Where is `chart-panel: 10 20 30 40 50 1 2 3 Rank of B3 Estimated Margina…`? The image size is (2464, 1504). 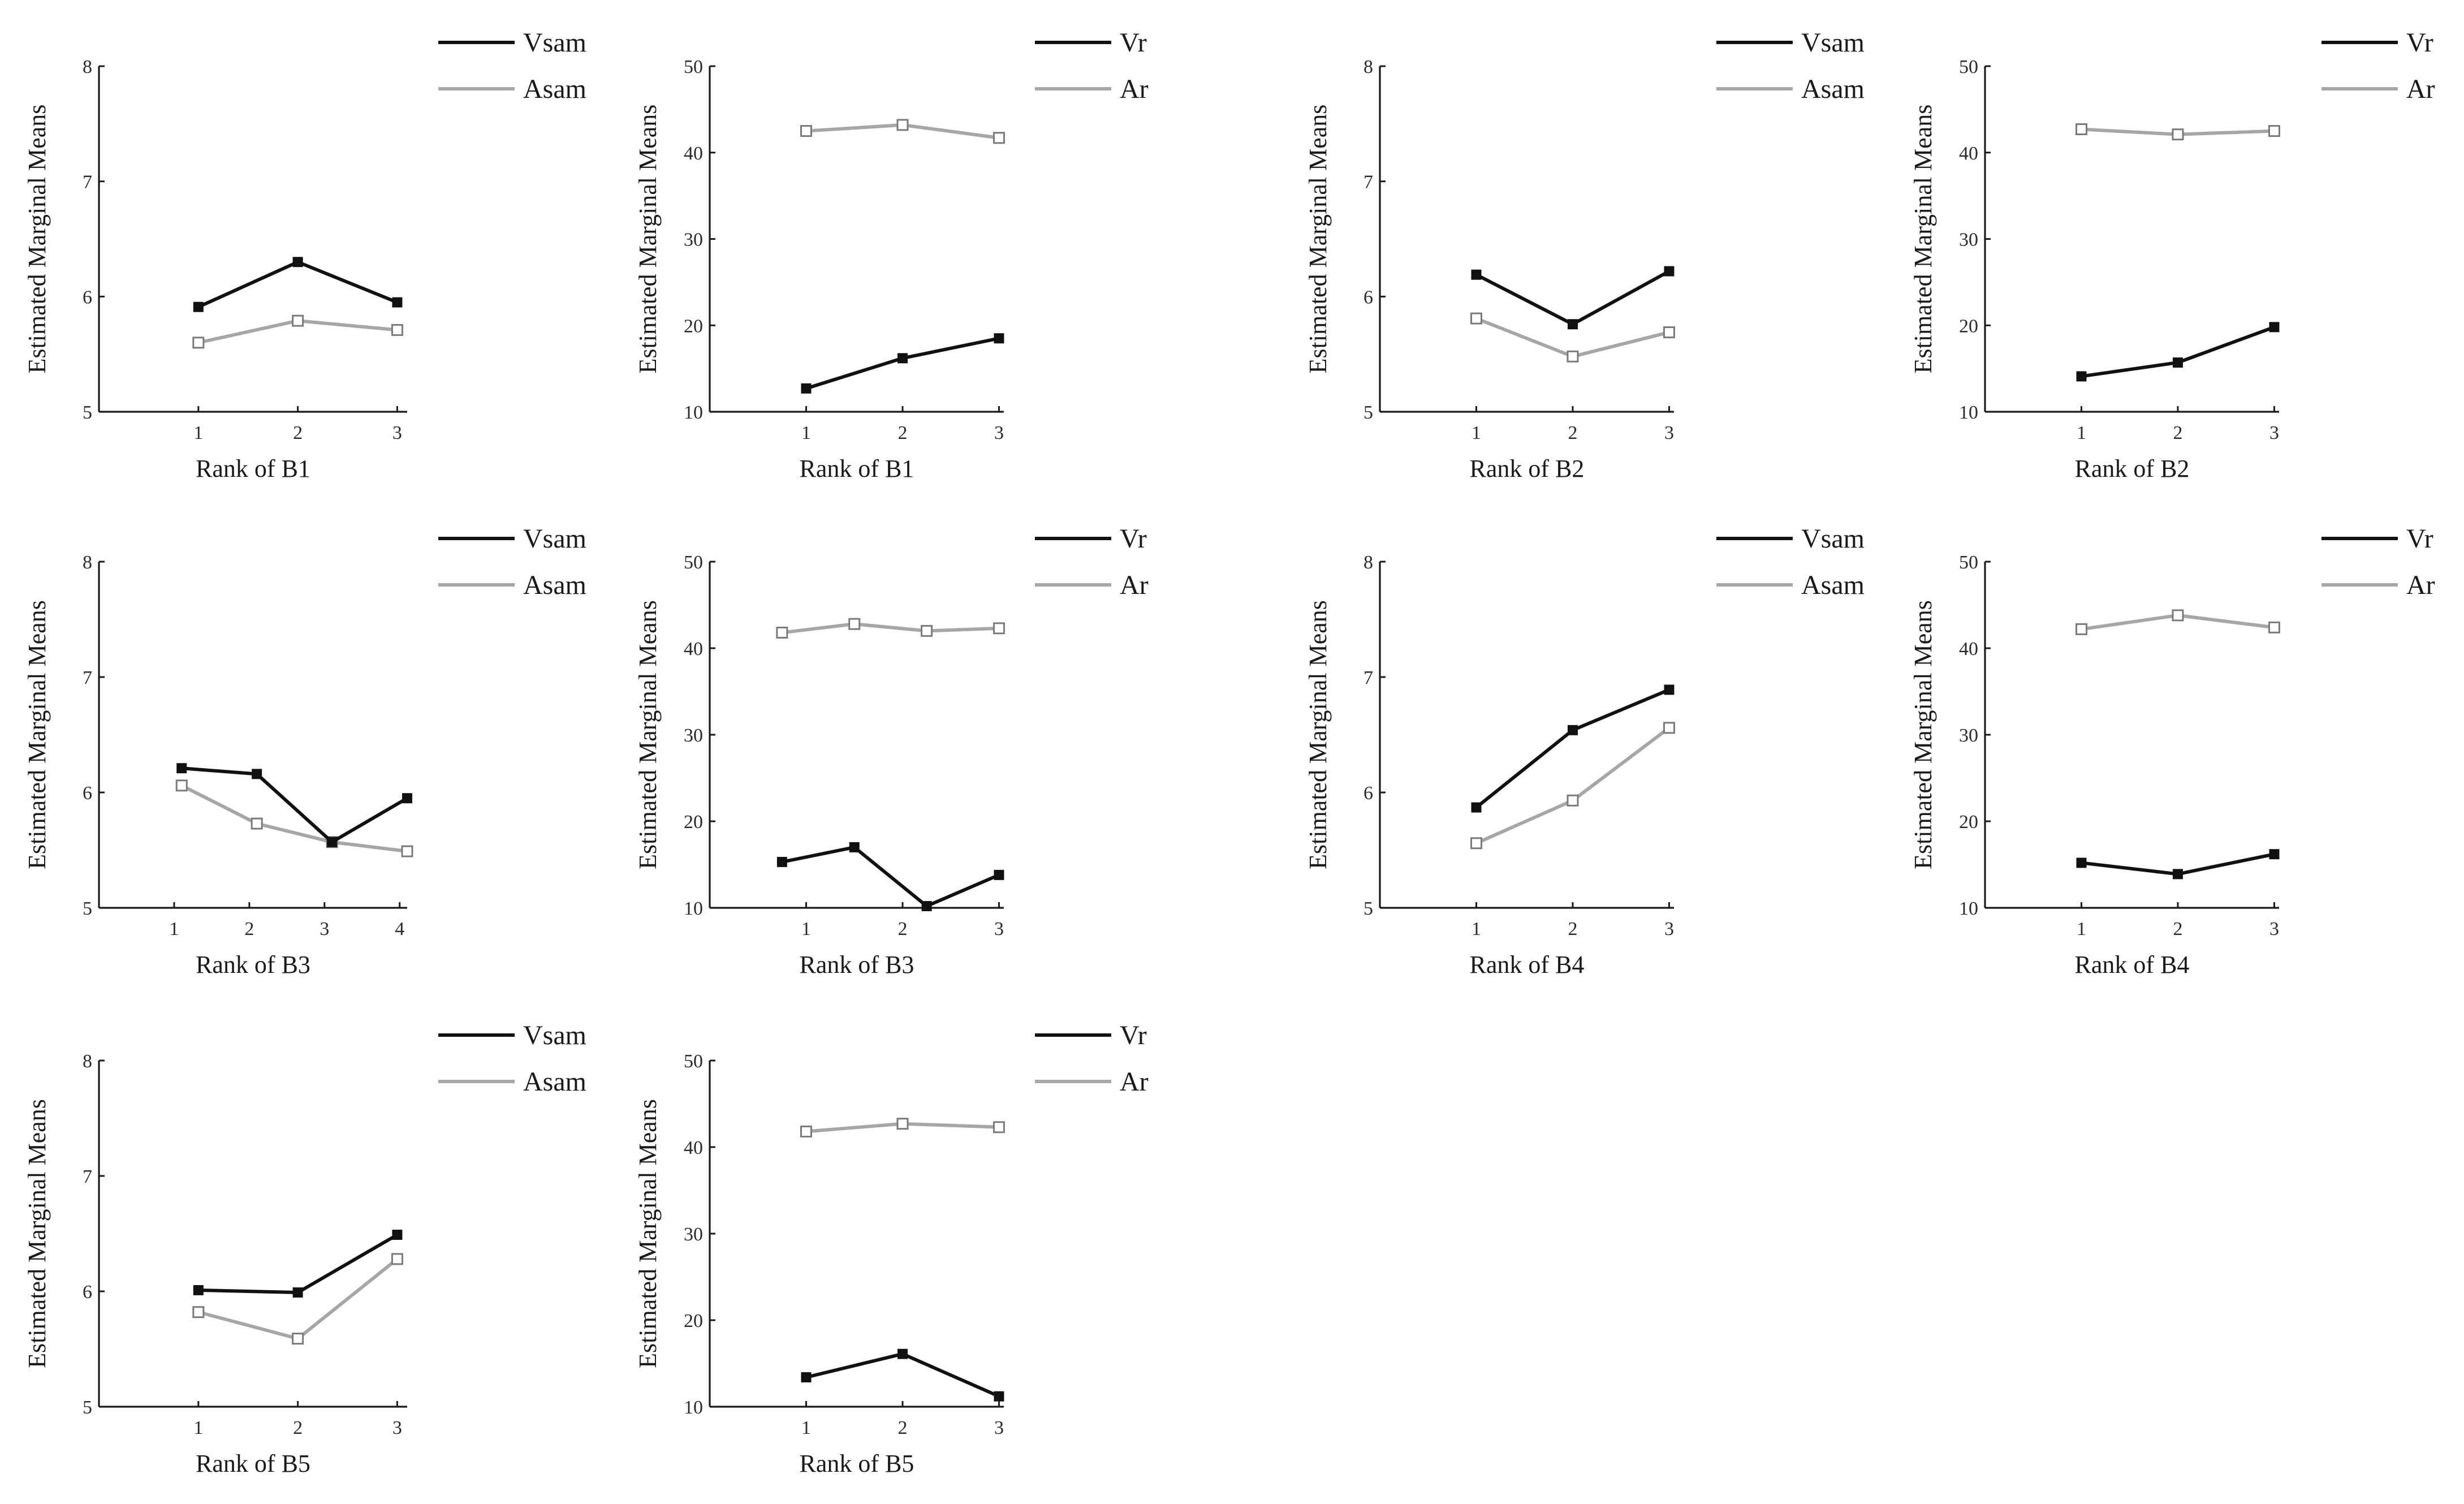 chart-panel: 10 20 30 40 50 1 2 3 Rank of B3 Estimated Margina… is located at coordinates (891, 751).